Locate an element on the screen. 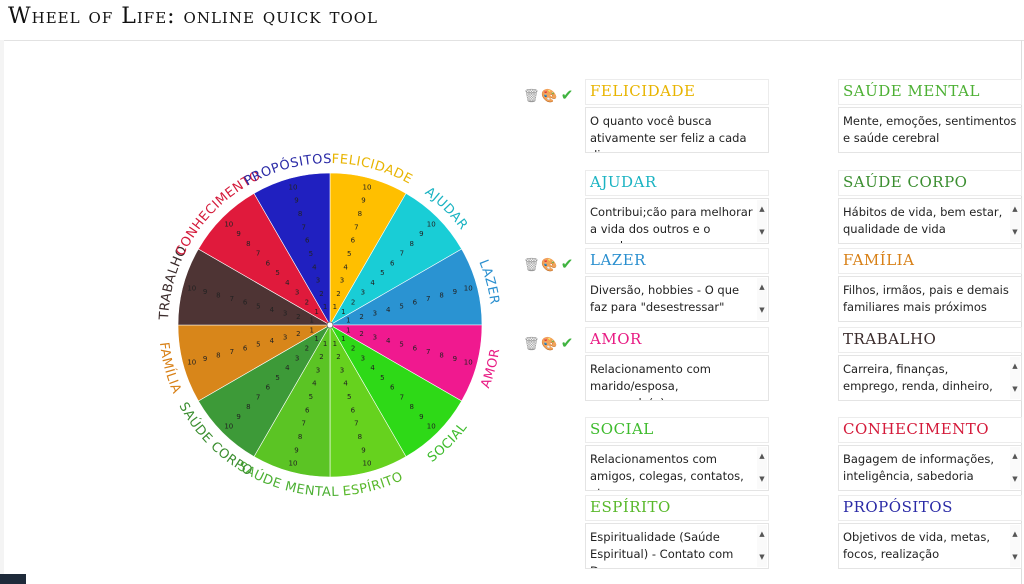  palette-icon: 🎨 is located at coordinates (549, 96).